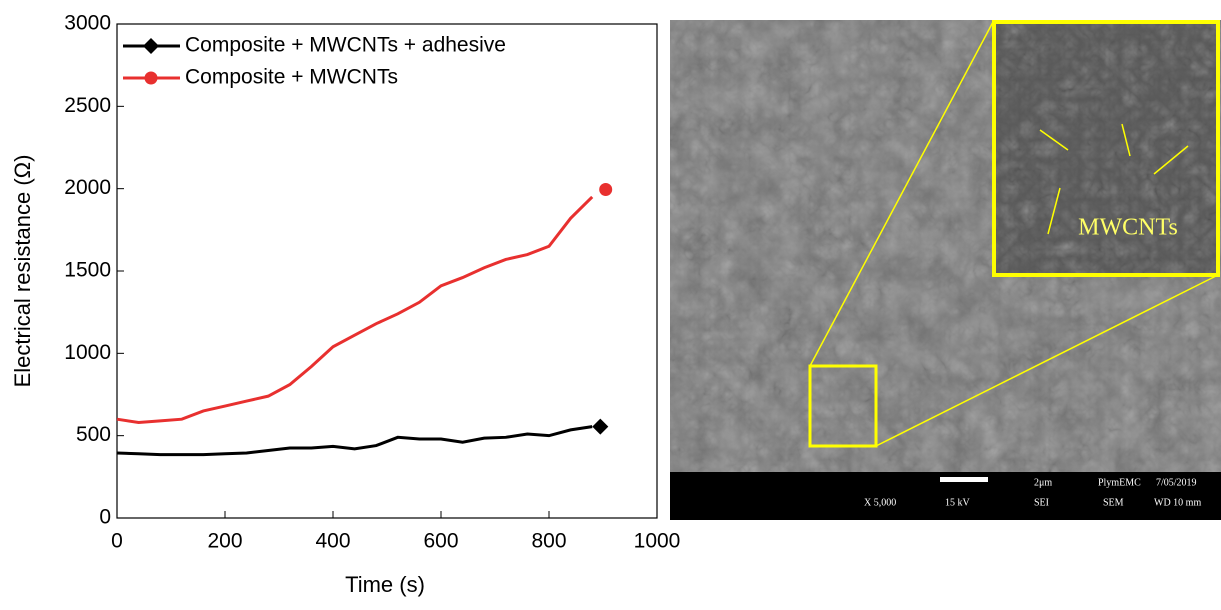 Image resolution: width=1221 pixels, height=610 pixels. Describe the element at coordinates (87, 187) in the screenshot. I see `y-tick-label: 2000` at that location.